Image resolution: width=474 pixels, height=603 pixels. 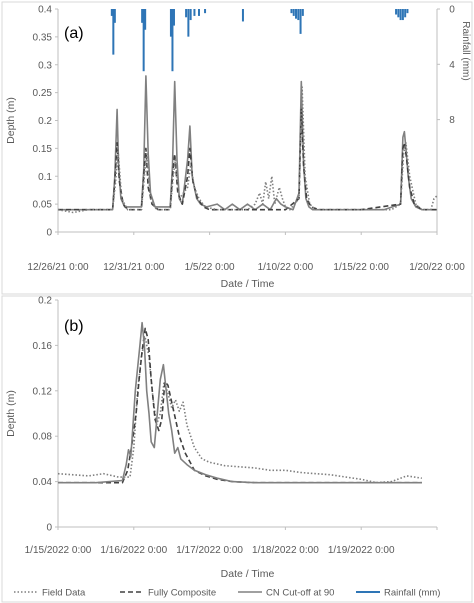 What do you see at coordinates (45, 65) in the screenshot?
I see `y-tick-label: 0.3` at bounding box center [45, 65].